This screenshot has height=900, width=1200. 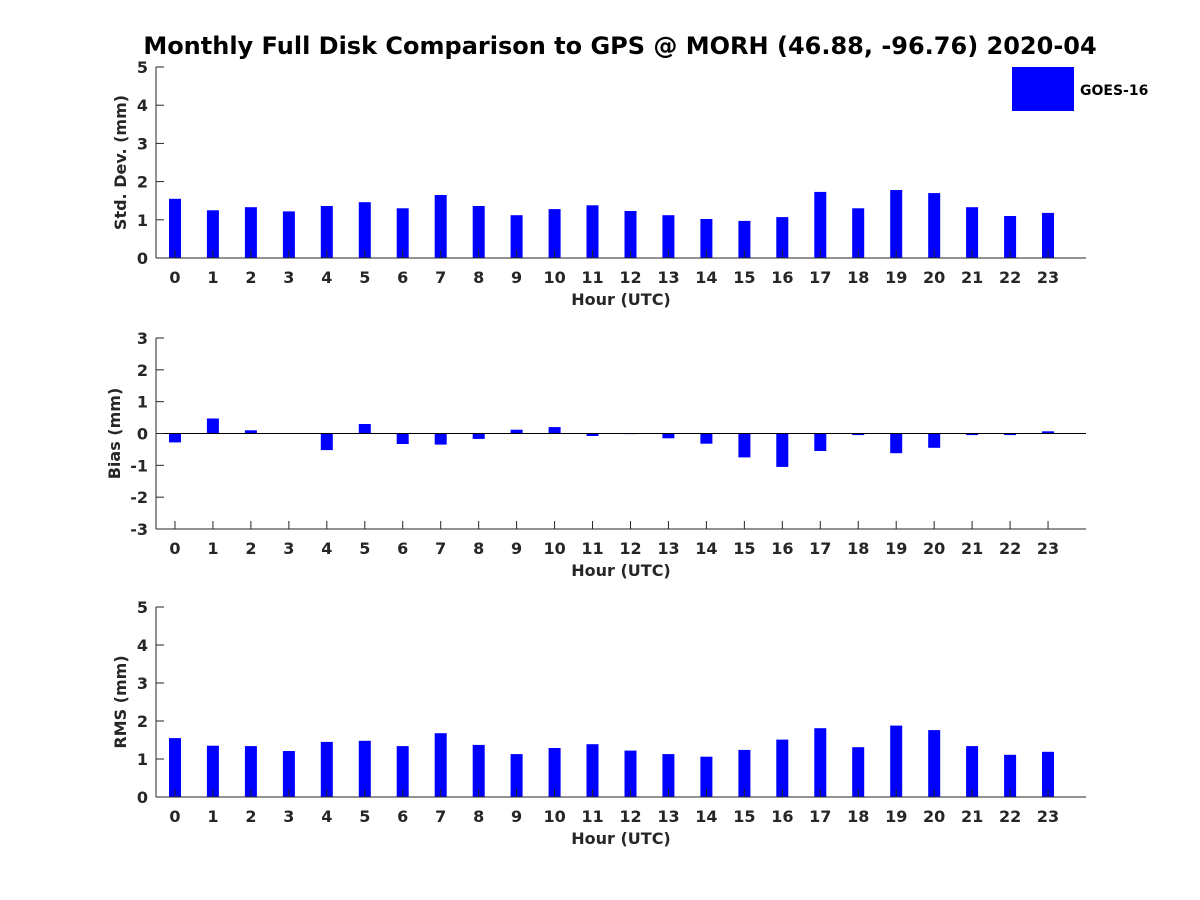 I want to click on x-tick-label: 0, so click(x=174, y=548).